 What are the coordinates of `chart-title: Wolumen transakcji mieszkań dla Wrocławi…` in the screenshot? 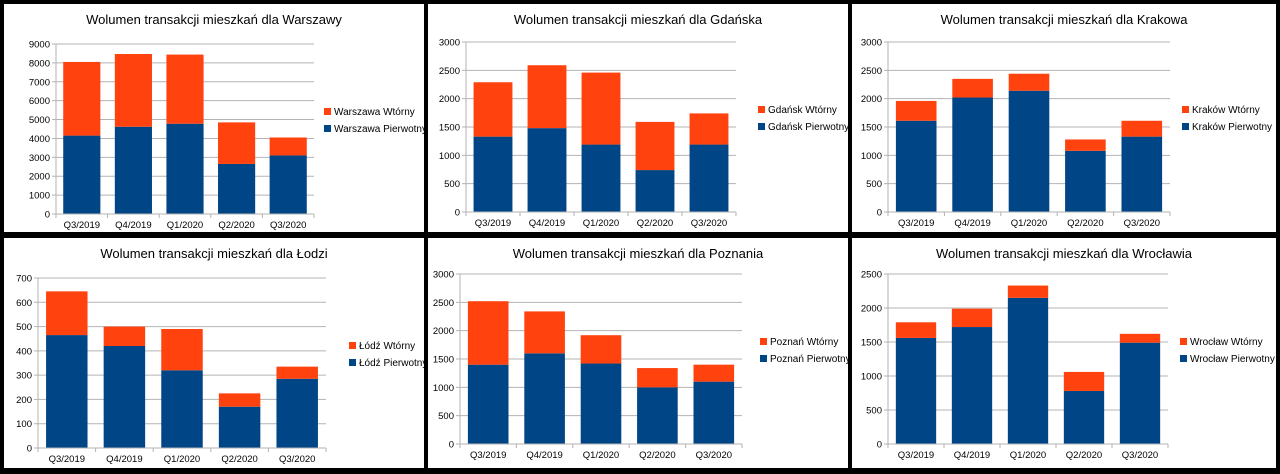 It's located at (1063, 253).